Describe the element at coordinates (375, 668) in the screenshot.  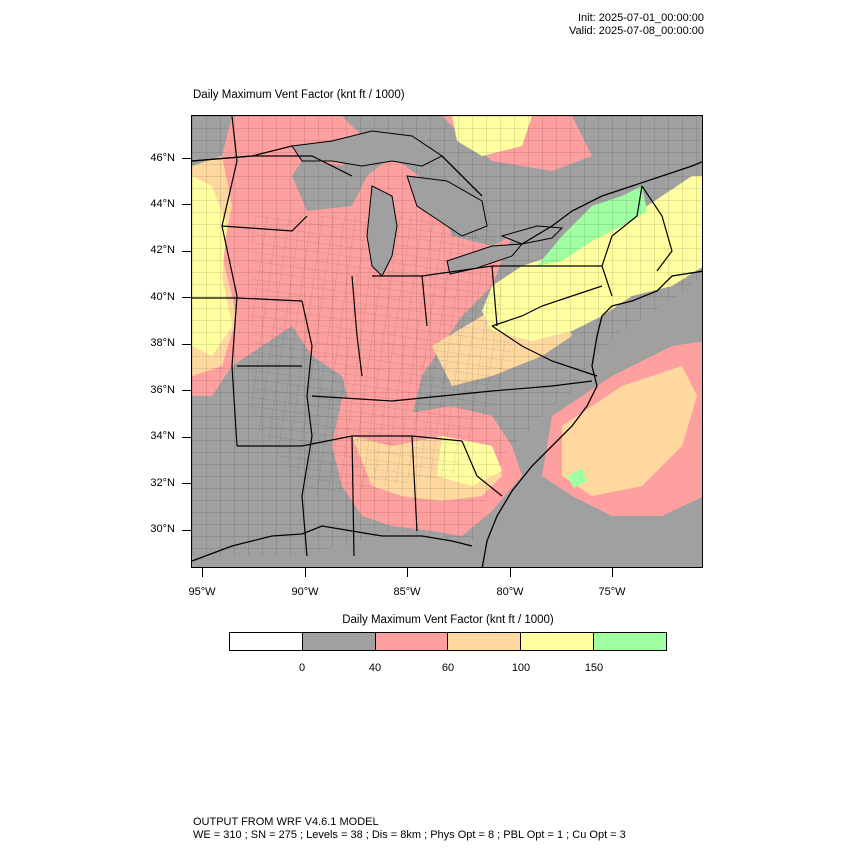
I see `colorbar-label: 40` at that location.